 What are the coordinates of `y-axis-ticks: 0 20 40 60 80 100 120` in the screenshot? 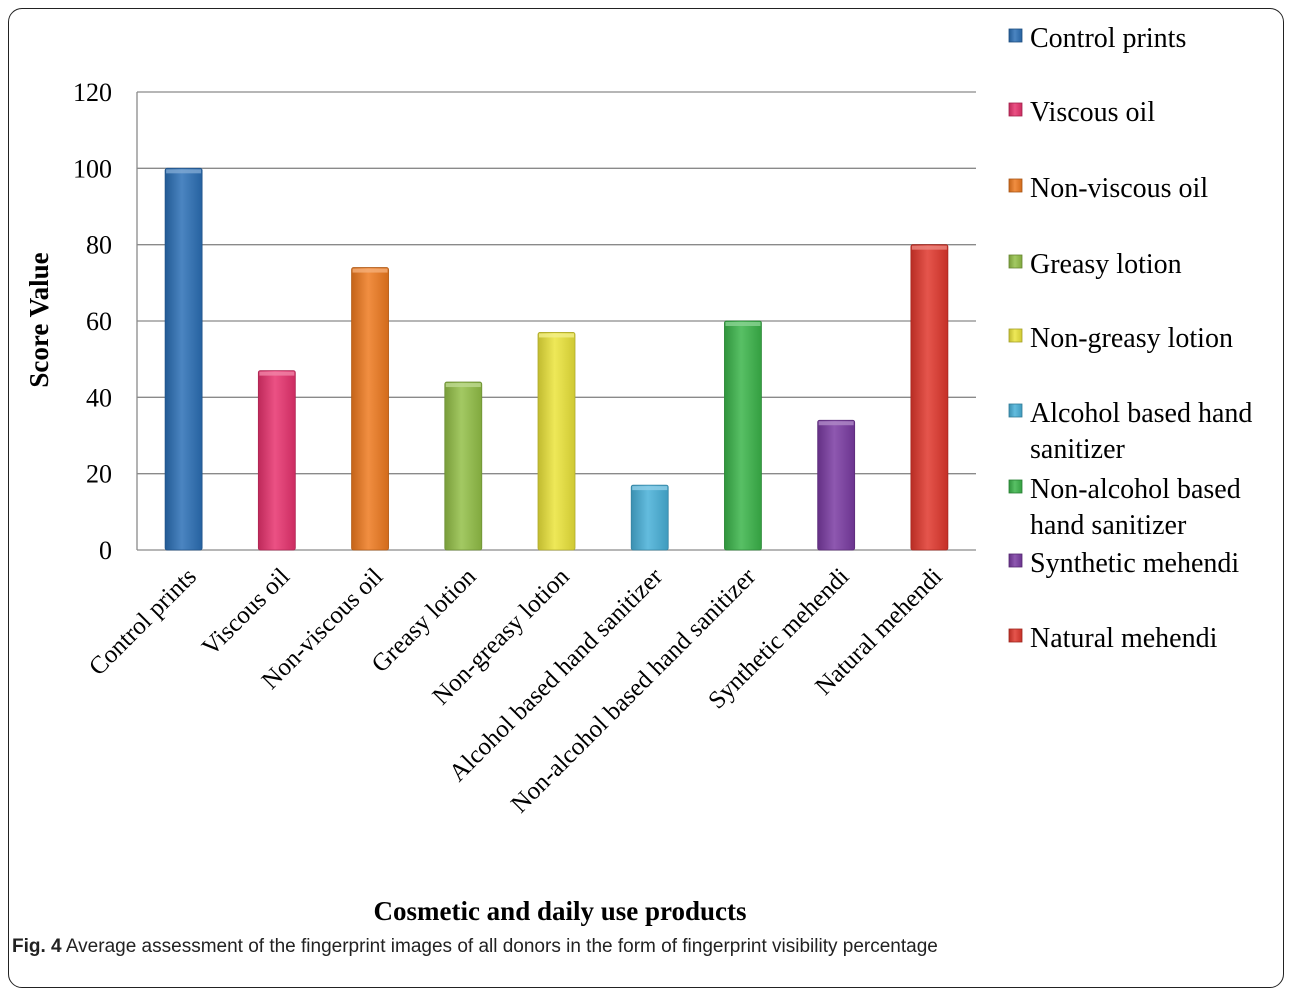 It's located at (92, 321).